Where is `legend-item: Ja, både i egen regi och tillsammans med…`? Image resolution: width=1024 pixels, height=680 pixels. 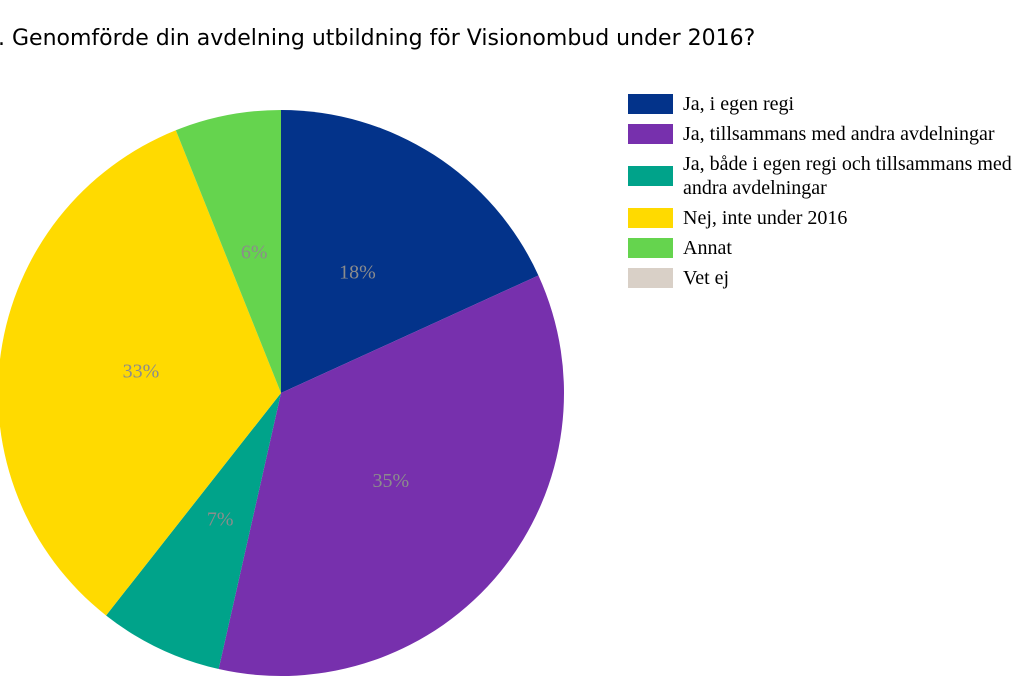 legend-item: Ja, både i egen regi och tillsammans med… is located at coordinates (824, 176).